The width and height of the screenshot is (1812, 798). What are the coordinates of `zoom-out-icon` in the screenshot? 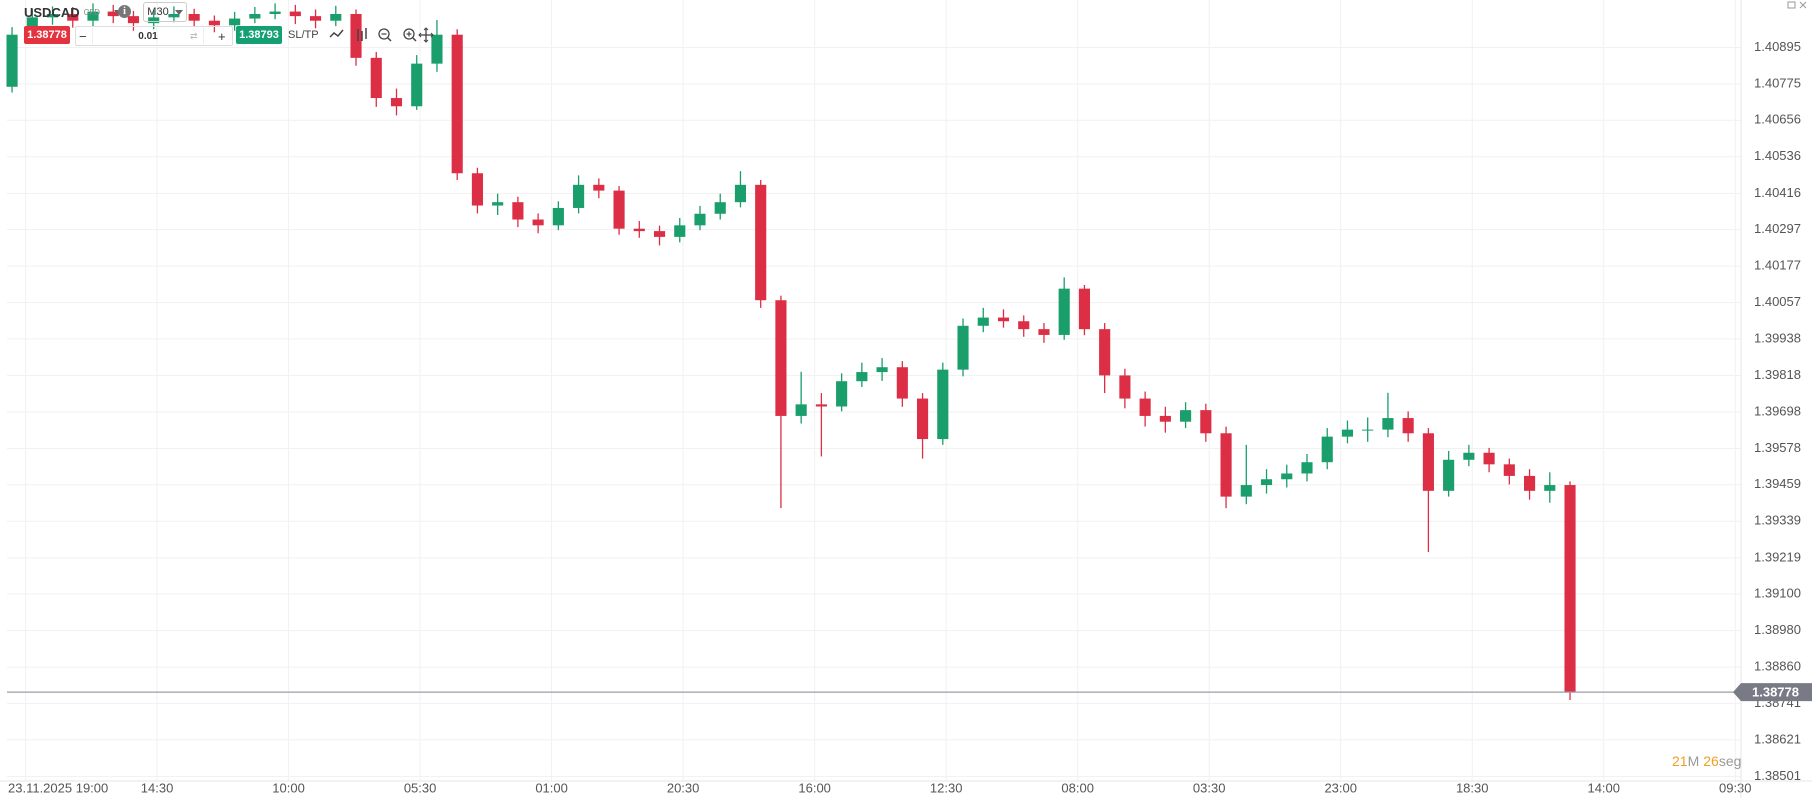 It's located at (385, 35).